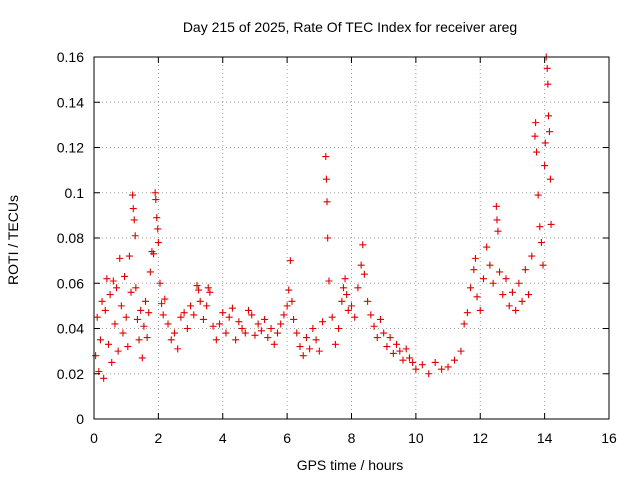 This screenshot has width=640, height=480. I want to click on y-tick-label: 0.02, so click(70, 374).